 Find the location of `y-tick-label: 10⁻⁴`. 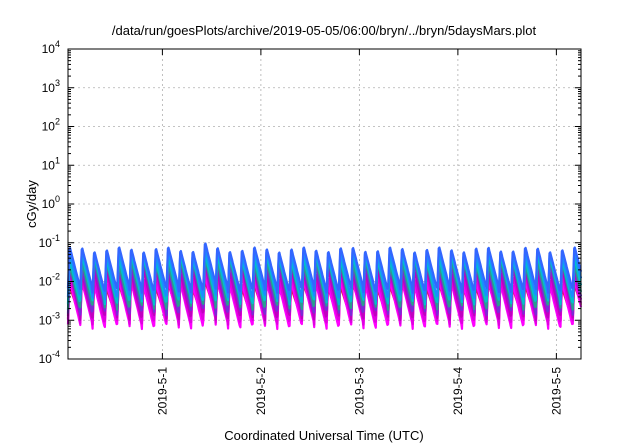

y-tick-label: 10⁻⁴ is located at coordinates (49, 357).